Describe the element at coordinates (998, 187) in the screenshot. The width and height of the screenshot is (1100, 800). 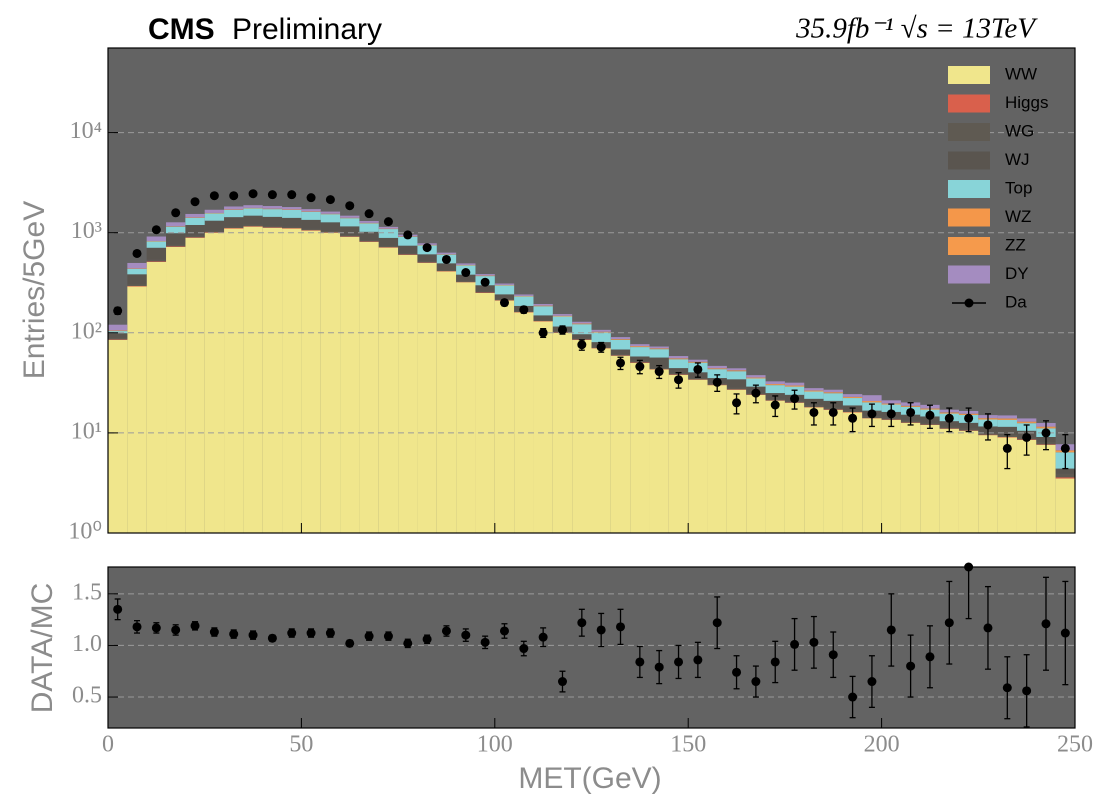
I see `legend: WW Higgs WG WJ Top WZ ZZ DY Da` at that location.